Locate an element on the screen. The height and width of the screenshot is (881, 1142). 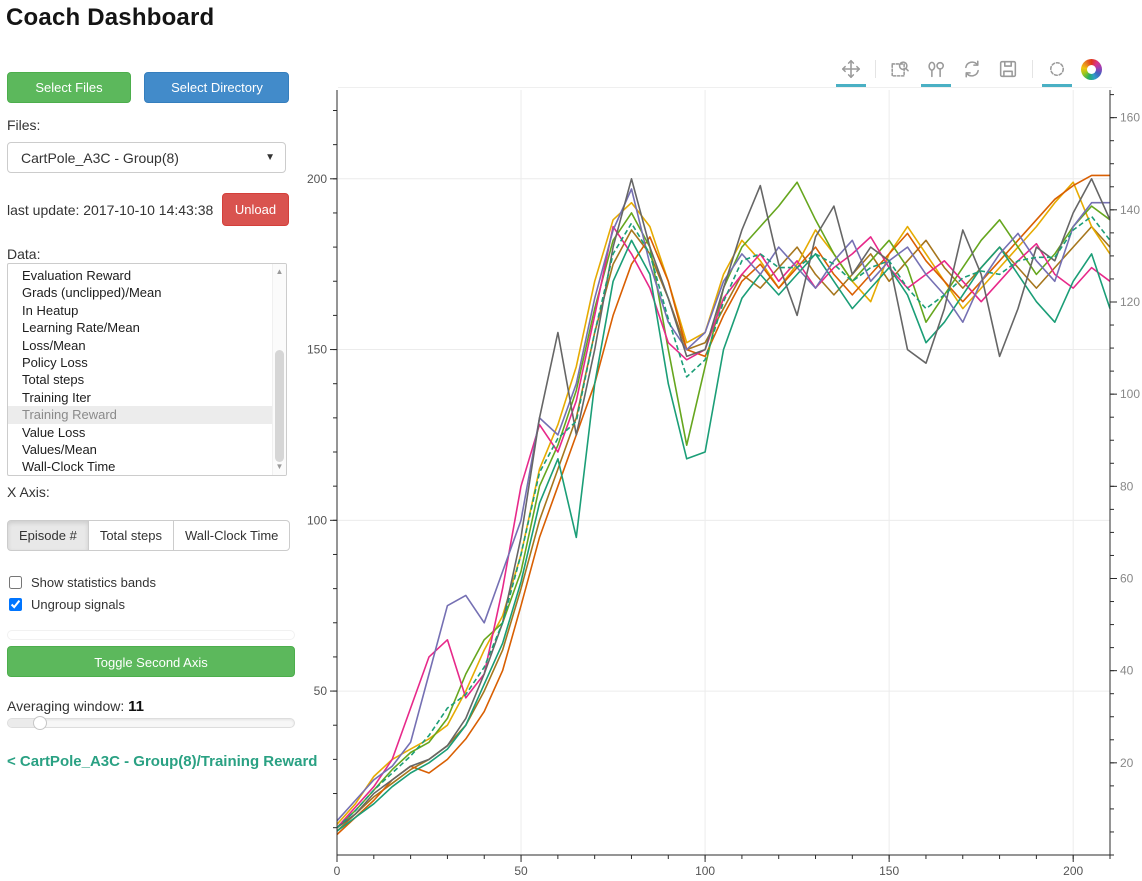
data-list-item: Loss/Mean is located at coordinates (54, 345).